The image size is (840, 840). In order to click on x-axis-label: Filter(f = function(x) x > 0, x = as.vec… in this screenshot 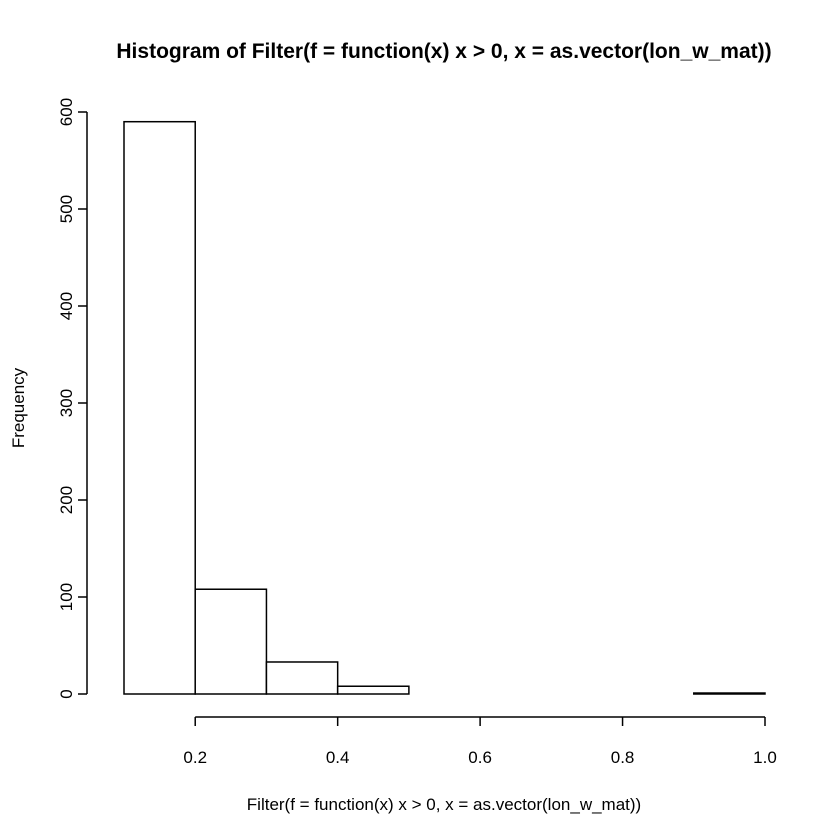, I will do `click(444, 804)`.